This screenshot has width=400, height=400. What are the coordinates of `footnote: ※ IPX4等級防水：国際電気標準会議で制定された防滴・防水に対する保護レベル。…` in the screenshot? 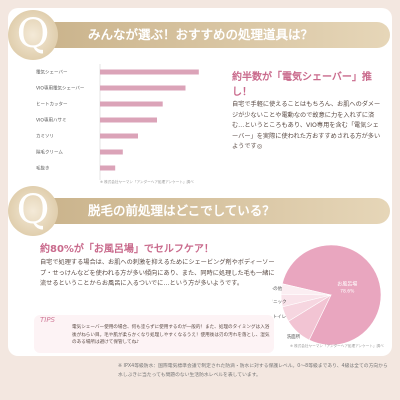 It's located at (253, 371).